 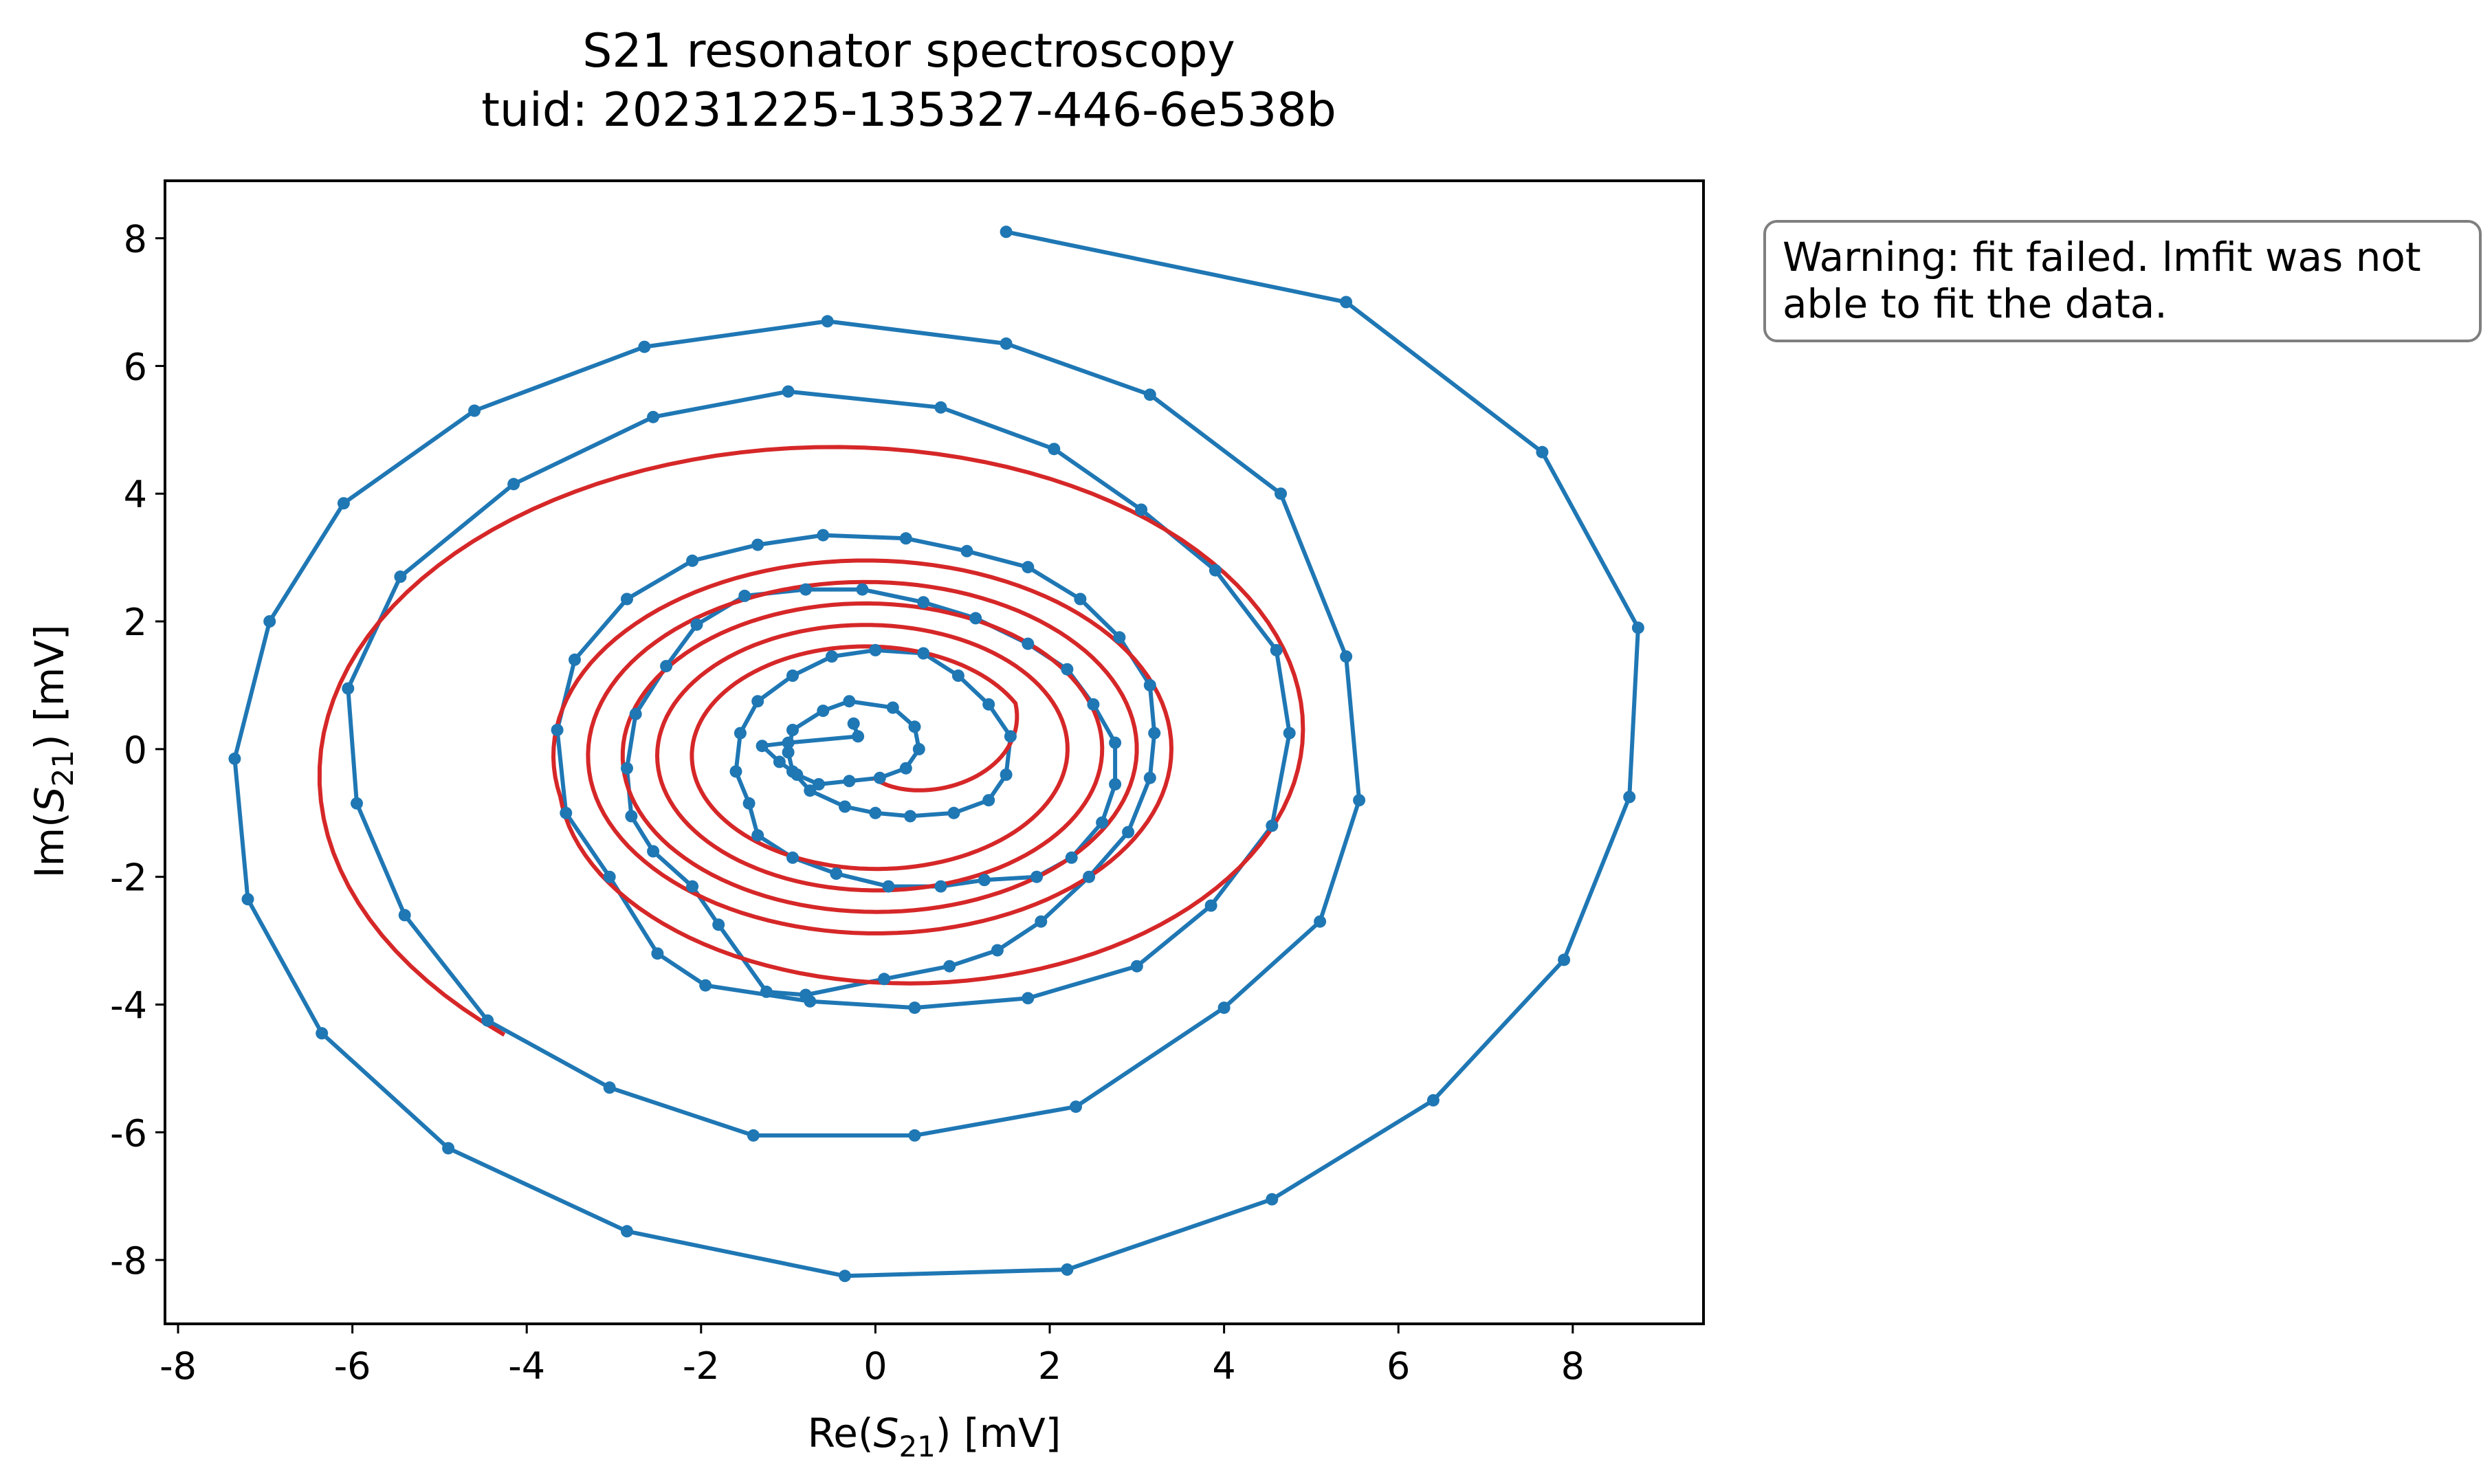 I want to click on x-tick-label: -4, so click(x=526, y=1366).